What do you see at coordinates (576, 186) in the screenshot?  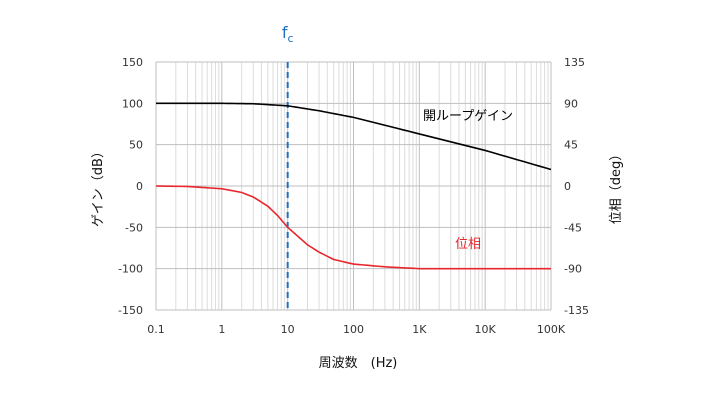 I see `right-tick-labels: 135 90 45 0 -45 -90 -135` at bounding box center [576, 186].